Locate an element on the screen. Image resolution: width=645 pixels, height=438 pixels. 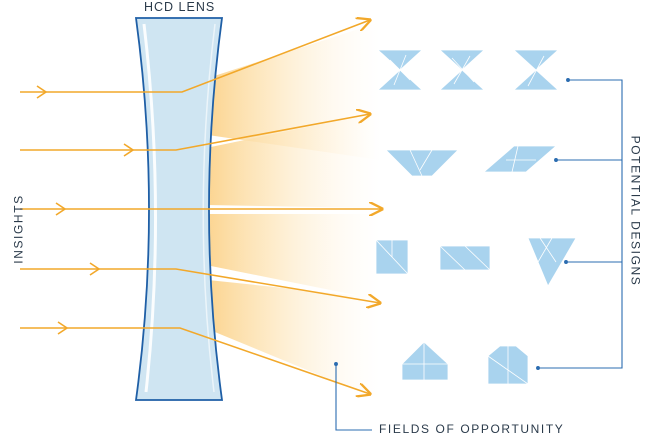
fields-pointer is located at coordinates (353, 396).